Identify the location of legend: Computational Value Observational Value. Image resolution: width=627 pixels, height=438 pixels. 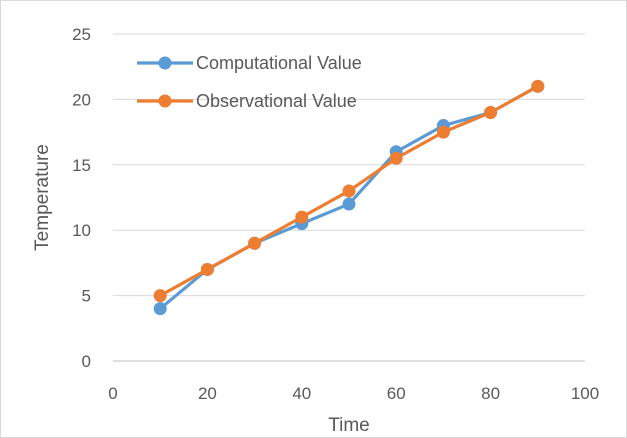
(249, 82).